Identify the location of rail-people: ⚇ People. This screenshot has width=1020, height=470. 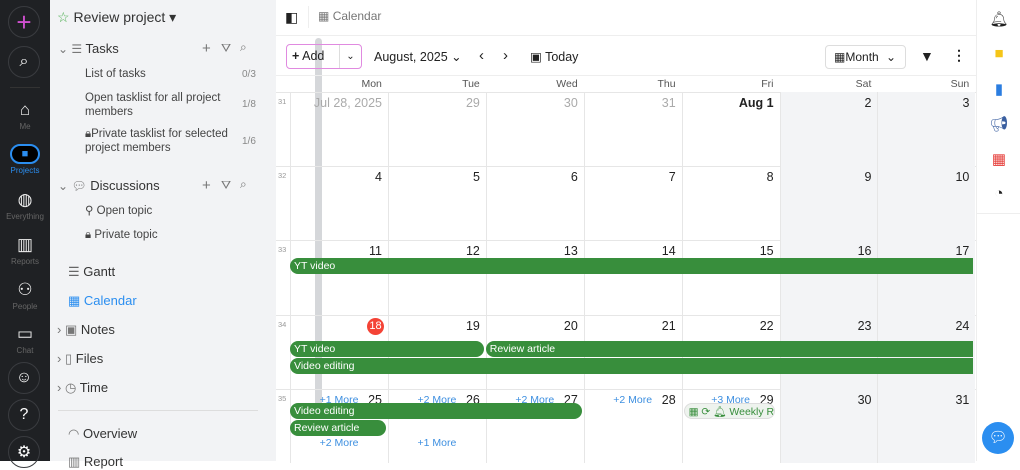
(25, 295).